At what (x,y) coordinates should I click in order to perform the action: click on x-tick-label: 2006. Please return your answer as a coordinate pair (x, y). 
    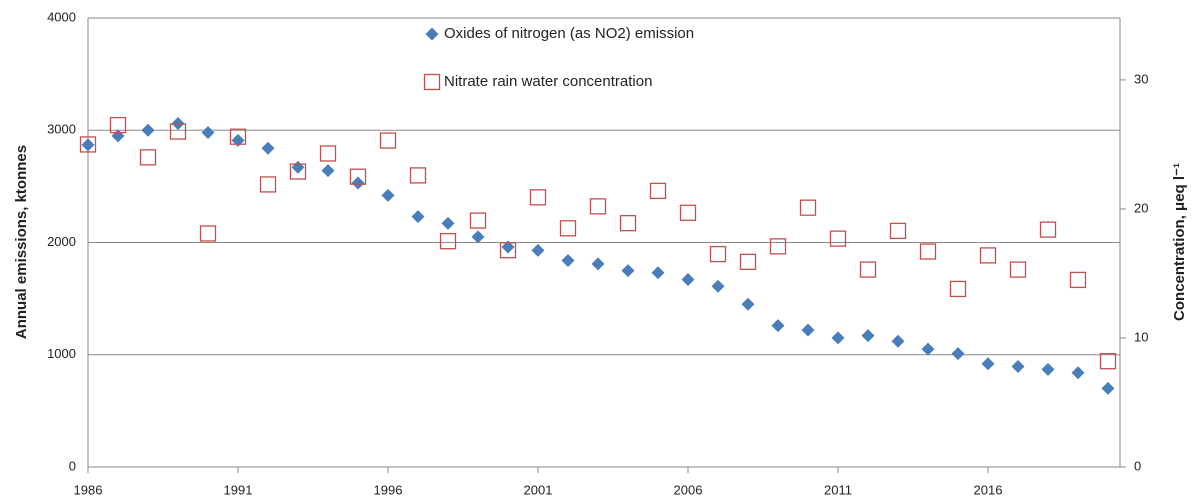
    Looking at the image, I should click on (688, 489).